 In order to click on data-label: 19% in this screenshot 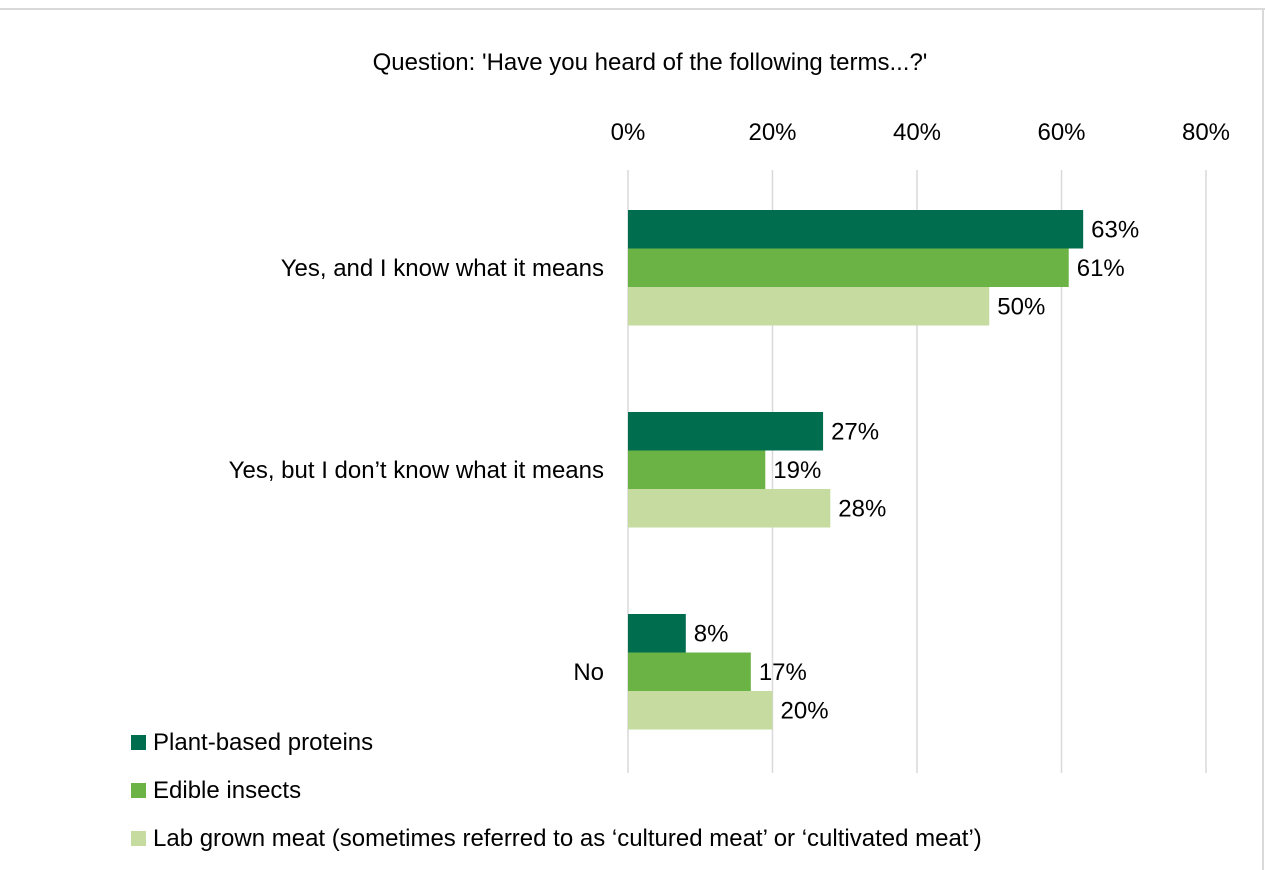, I will do `click(797, 470)`.